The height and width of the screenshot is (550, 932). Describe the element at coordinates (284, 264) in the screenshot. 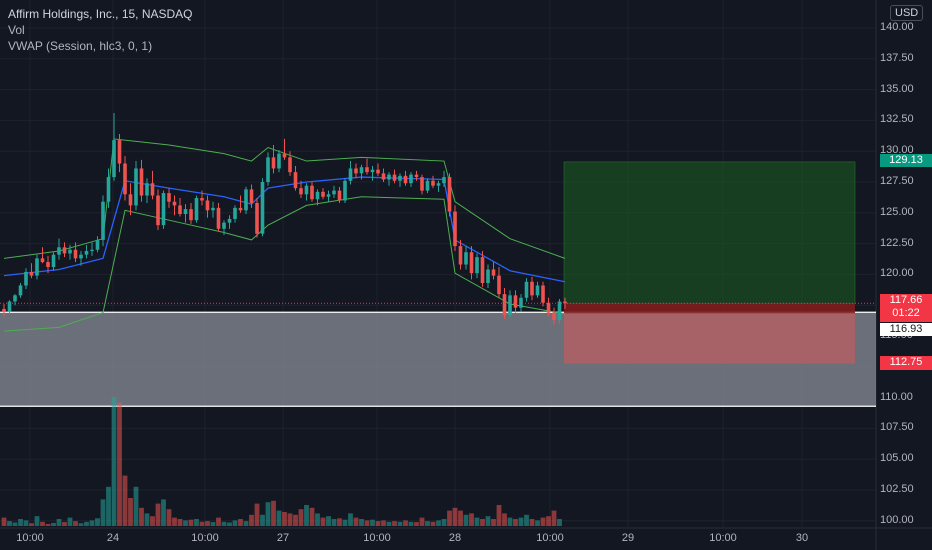

I see `vwap-lower-band` at that location.